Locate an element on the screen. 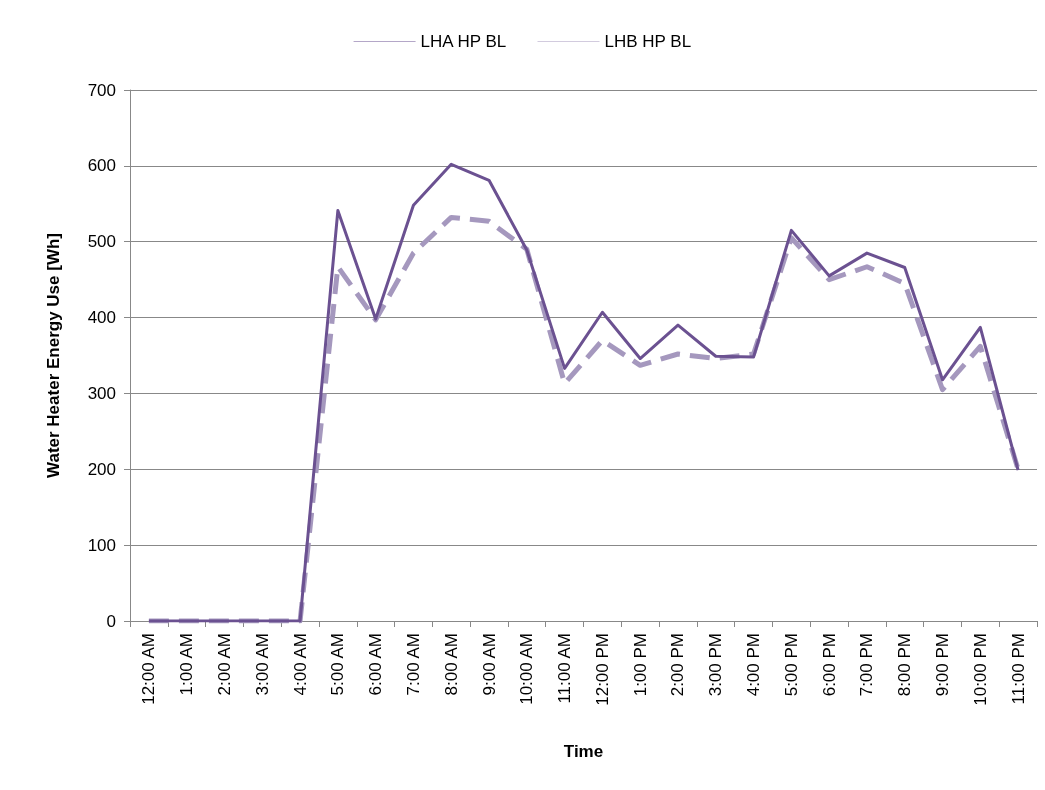 Image resolution: width=1045 pixels, height=790 pixels. y-tick-label: 600 is located at coordinates (101, 166).